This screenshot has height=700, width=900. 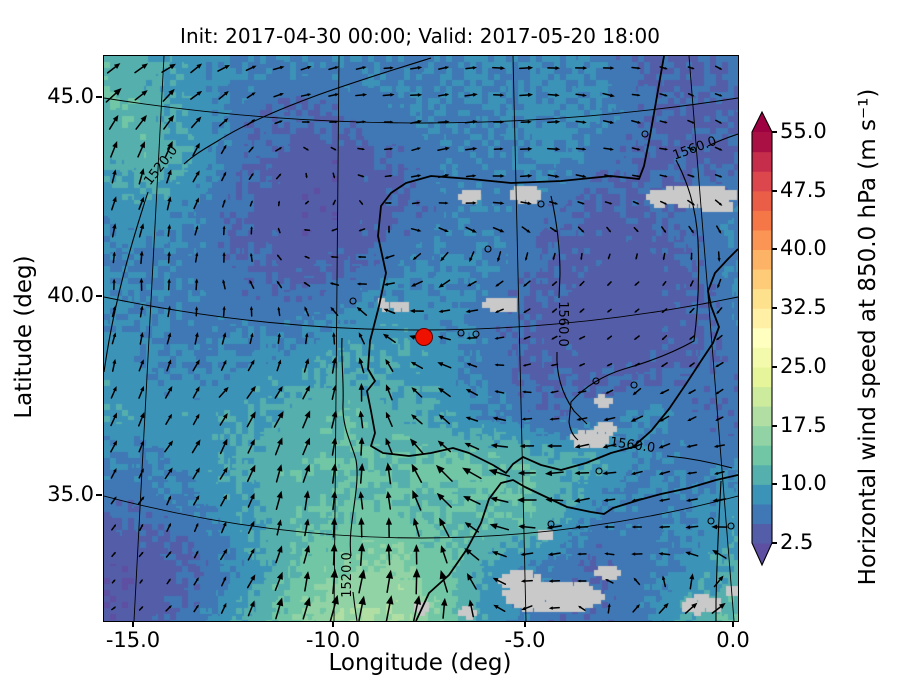 What do you see at coordinates (803, 366) in the screenshot?
I see `colorbar-tick-label: 25.0` at bounding box center [803, 366].